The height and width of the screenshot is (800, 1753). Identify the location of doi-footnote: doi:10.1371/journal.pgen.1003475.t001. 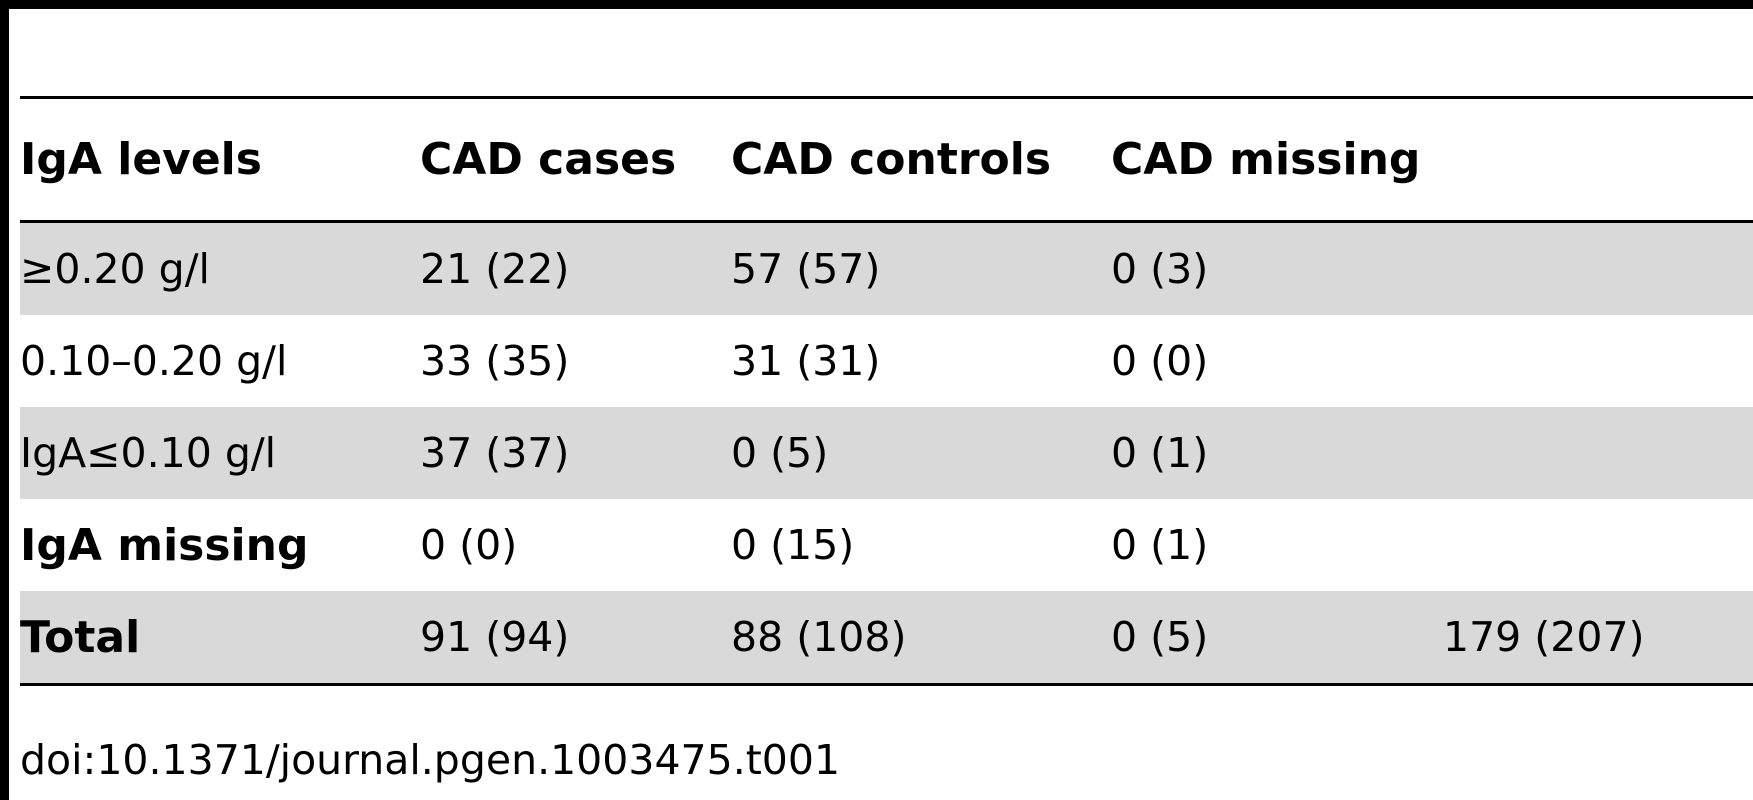
(430, 760).